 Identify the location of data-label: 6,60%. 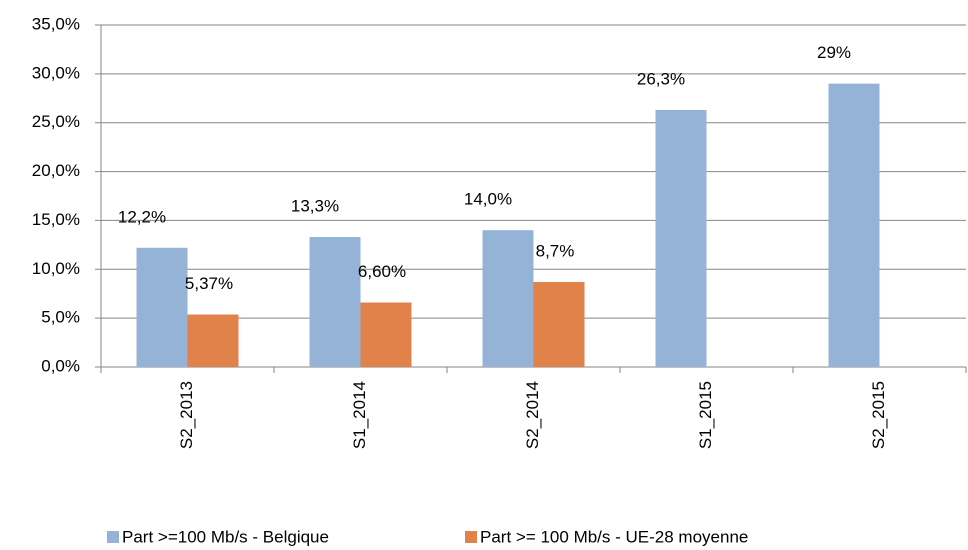
(382, 271).